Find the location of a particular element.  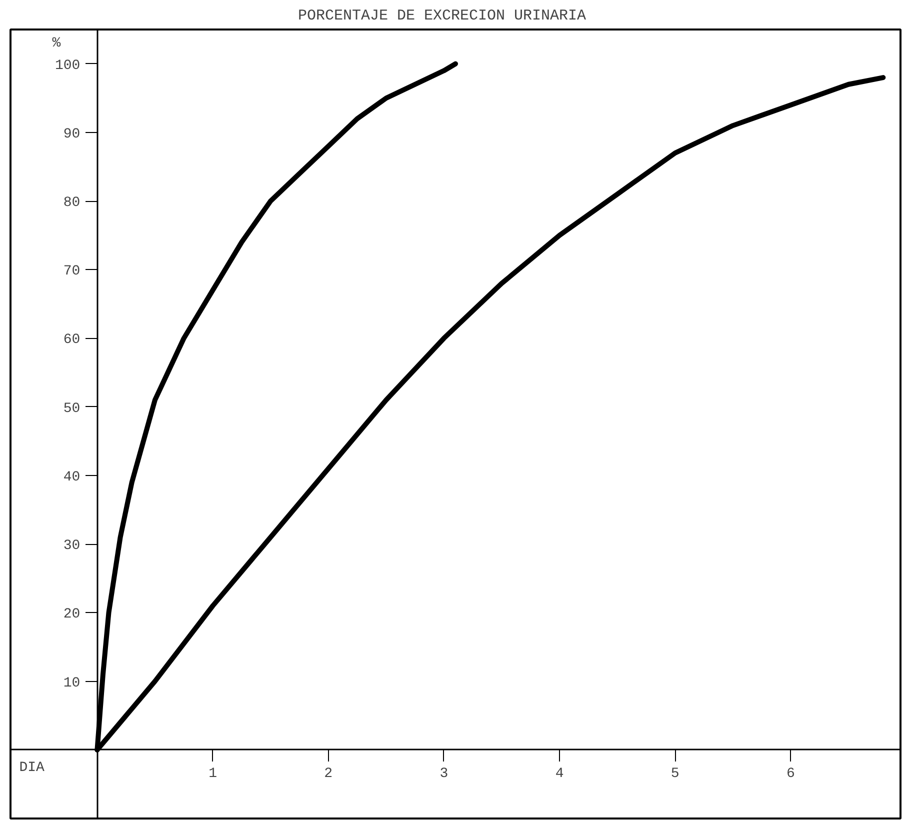

y-tick-label: 70 is located at coordinates (71, 272).